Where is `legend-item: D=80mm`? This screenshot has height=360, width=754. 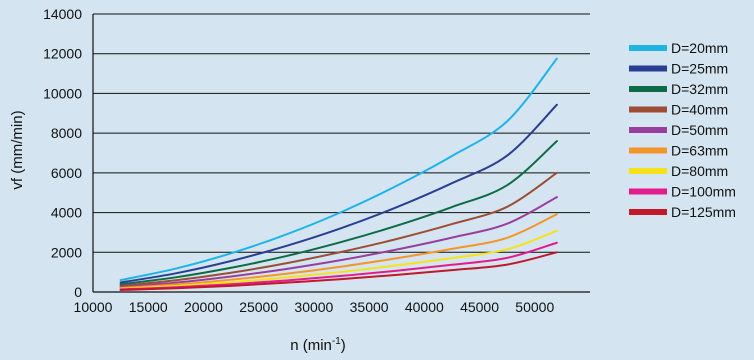 legend-item: D=80mm is located at coordinates (678, 171).